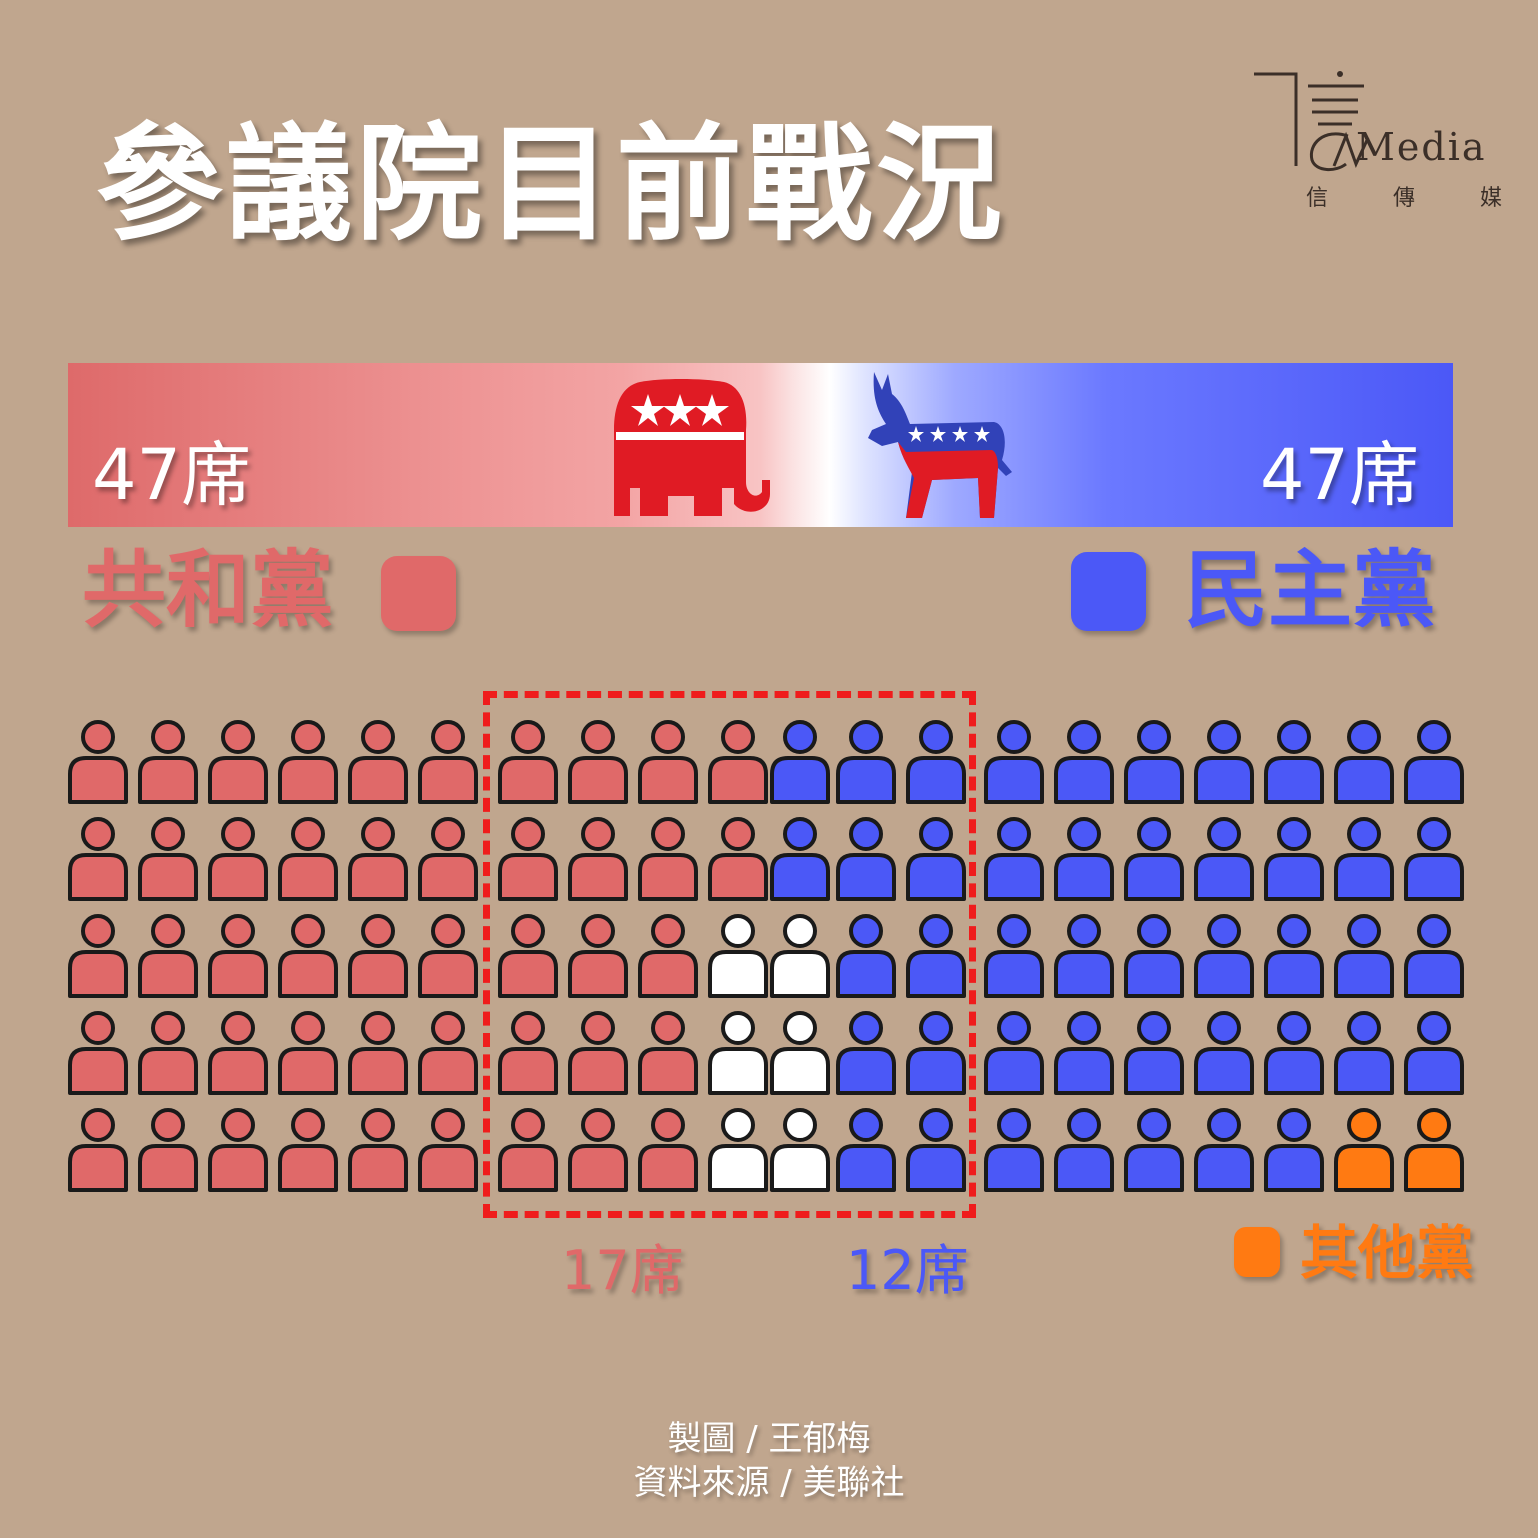  What do you see at coordinates (769, 1439) in the screenshot?
I see `graphic-credit: 製圖 / 王郁梅` at bounding box center [769, 1439].